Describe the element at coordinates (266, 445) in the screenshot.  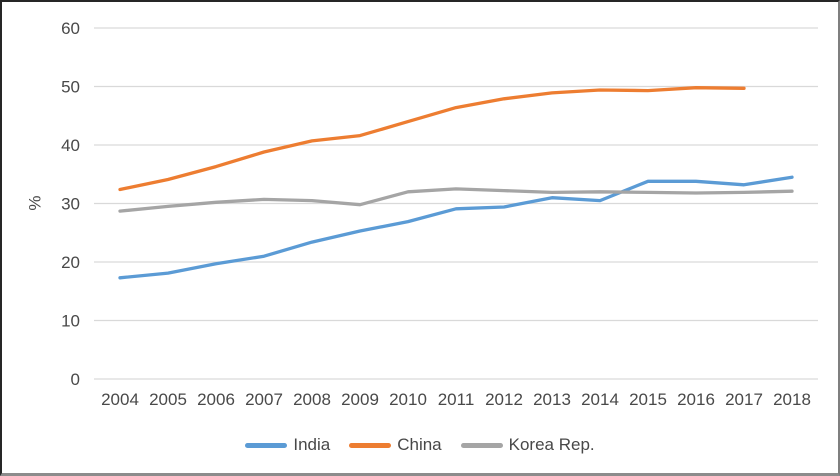
I see `india-line-swatch` at that location.